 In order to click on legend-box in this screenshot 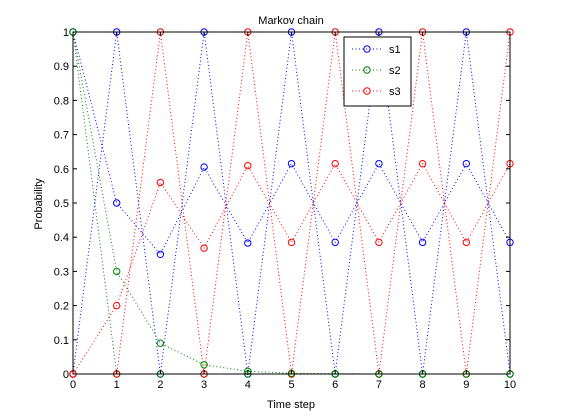, I will do `click(377, 71)`.